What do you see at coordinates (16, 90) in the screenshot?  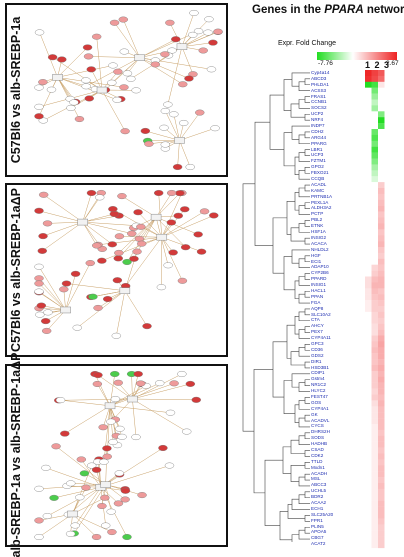 I see `panel-1-label: C57Bl6 vs alb-SREBP-1a` at bounding box center [16, 90].